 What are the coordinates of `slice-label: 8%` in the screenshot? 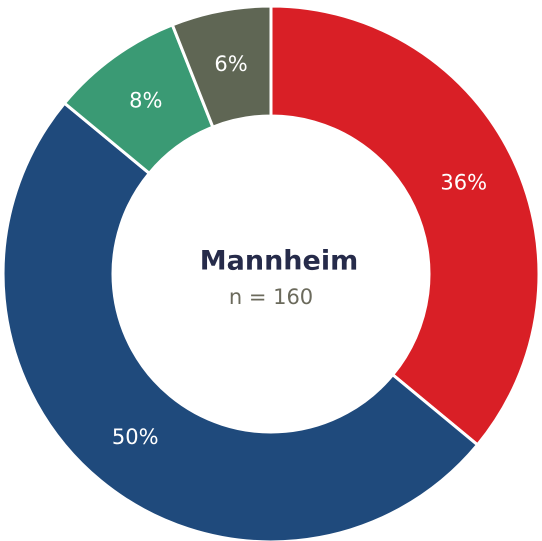 It's located at (145, 101).